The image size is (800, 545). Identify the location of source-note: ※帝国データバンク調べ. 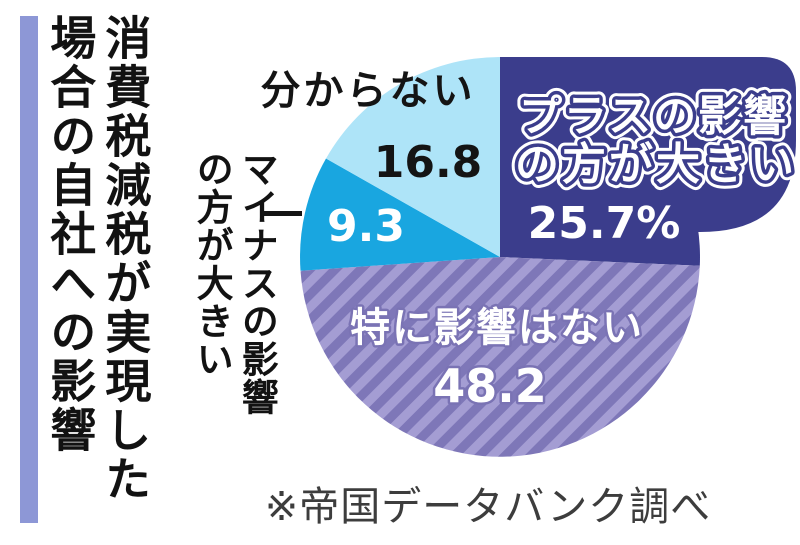
(488, 507).